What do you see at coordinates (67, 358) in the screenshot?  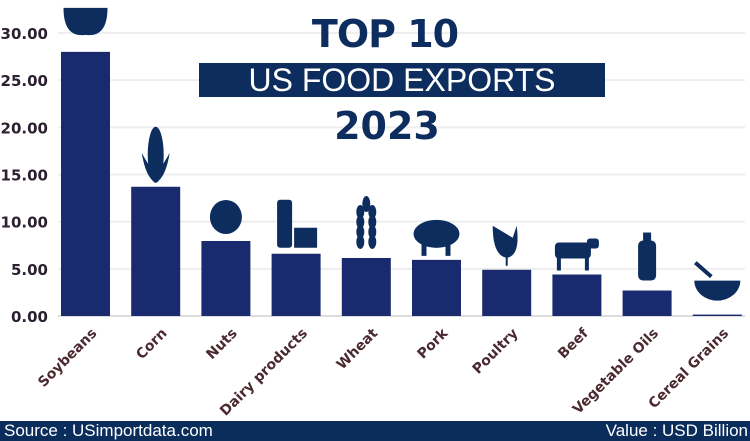 I see `x-tick-label: Soybeans` at bounding box center [67, 358].